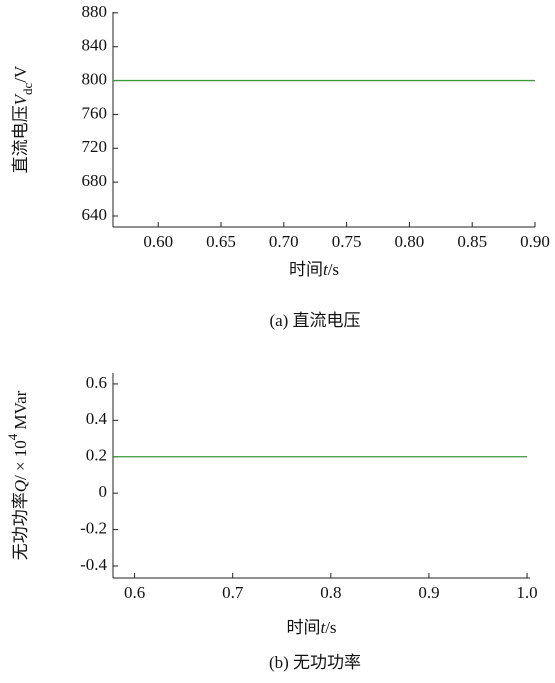  I want to click on y-label-sup: 4, so click(12, 436).